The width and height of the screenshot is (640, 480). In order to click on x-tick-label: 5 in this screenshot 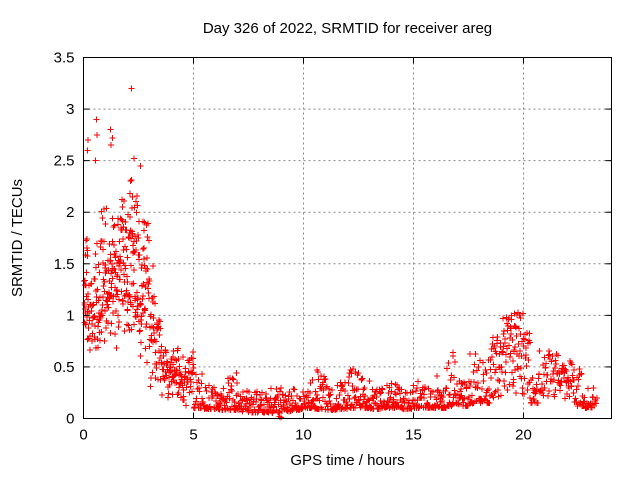, I will do `click(193, 435)`.